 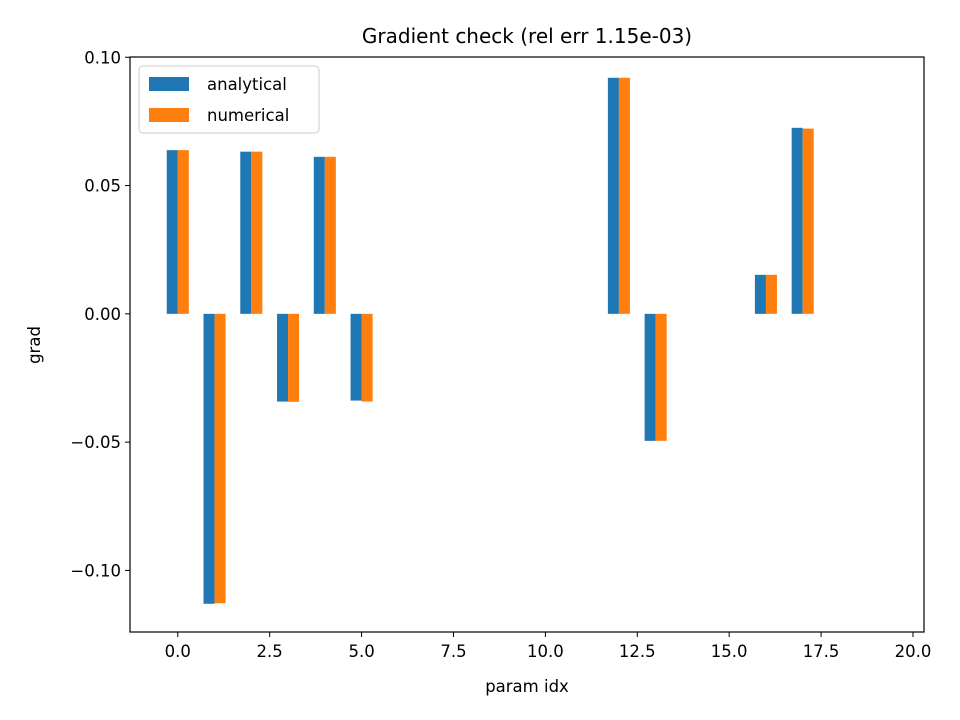 What do you see at coordinates (178, 651) in the screenshot?
I see `x-tick-label: 0.0` at bounding box center [178, 651].